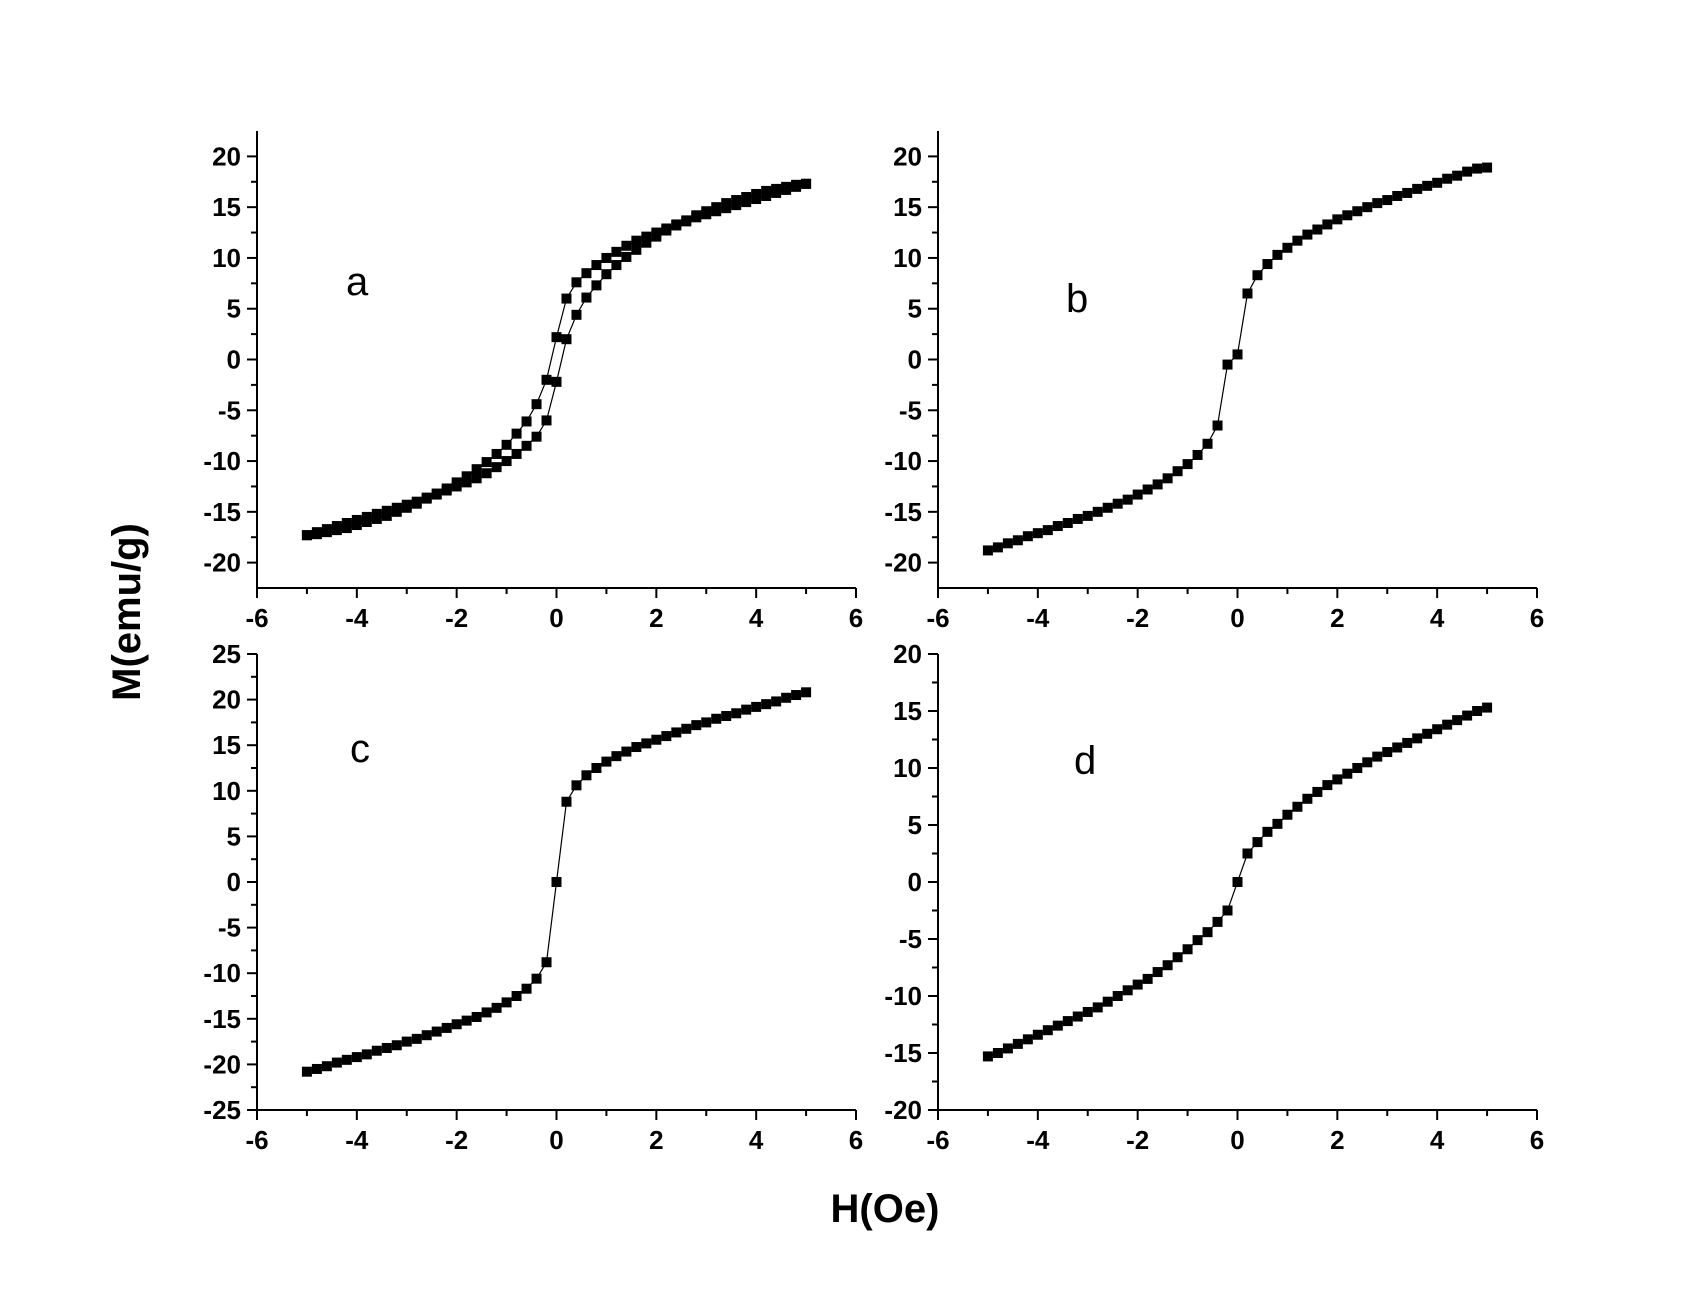  I want to click on y-tick-label: 10, so click(907, 768).